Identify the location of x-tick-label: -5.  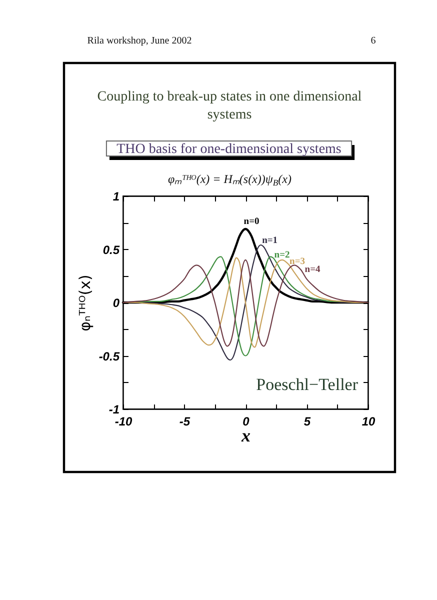
(184, 421).